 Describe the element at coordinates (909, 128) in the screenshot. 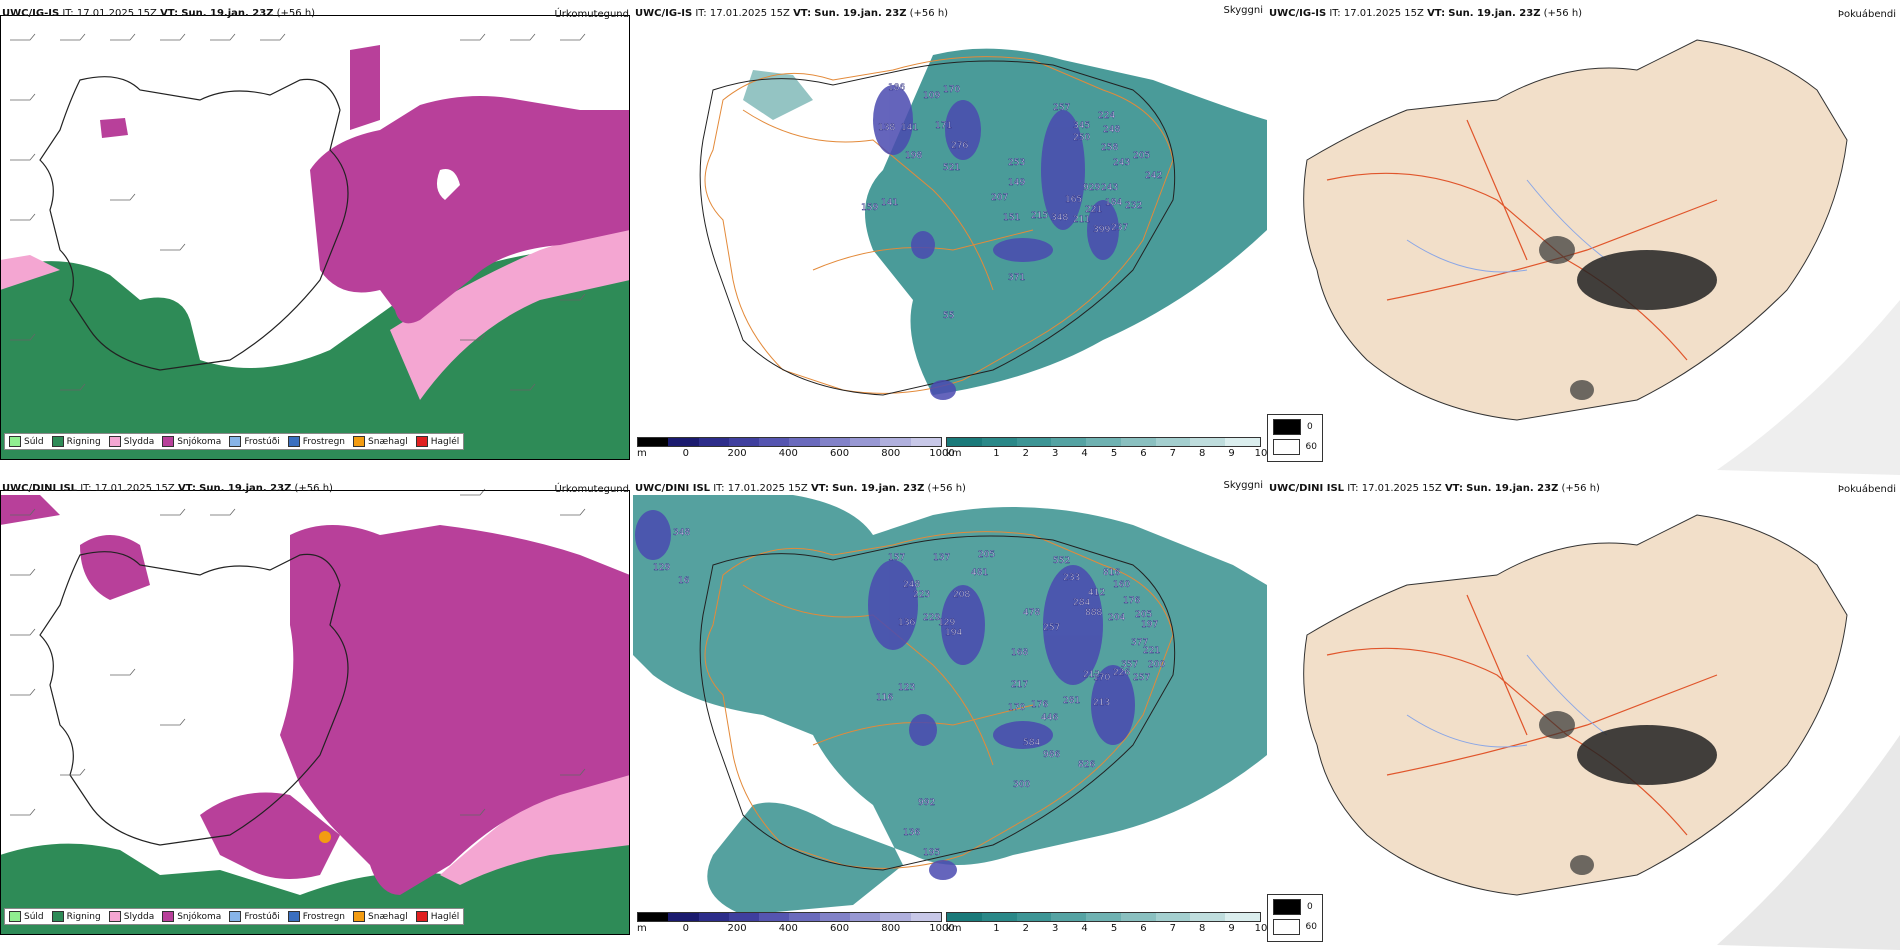

I see `cloud-base-label: 141` at that location.